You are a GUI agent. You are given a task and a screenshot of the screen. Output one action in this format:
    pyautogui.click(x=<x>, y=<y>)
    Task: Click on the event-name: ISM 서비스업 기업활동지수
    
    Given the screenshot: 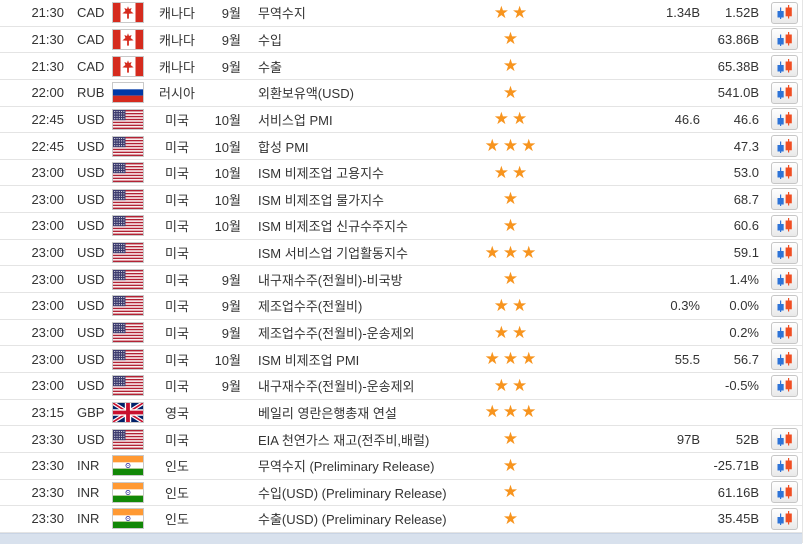 What is the action you would take?
    pyautogui.click(x=333, y=254)
    